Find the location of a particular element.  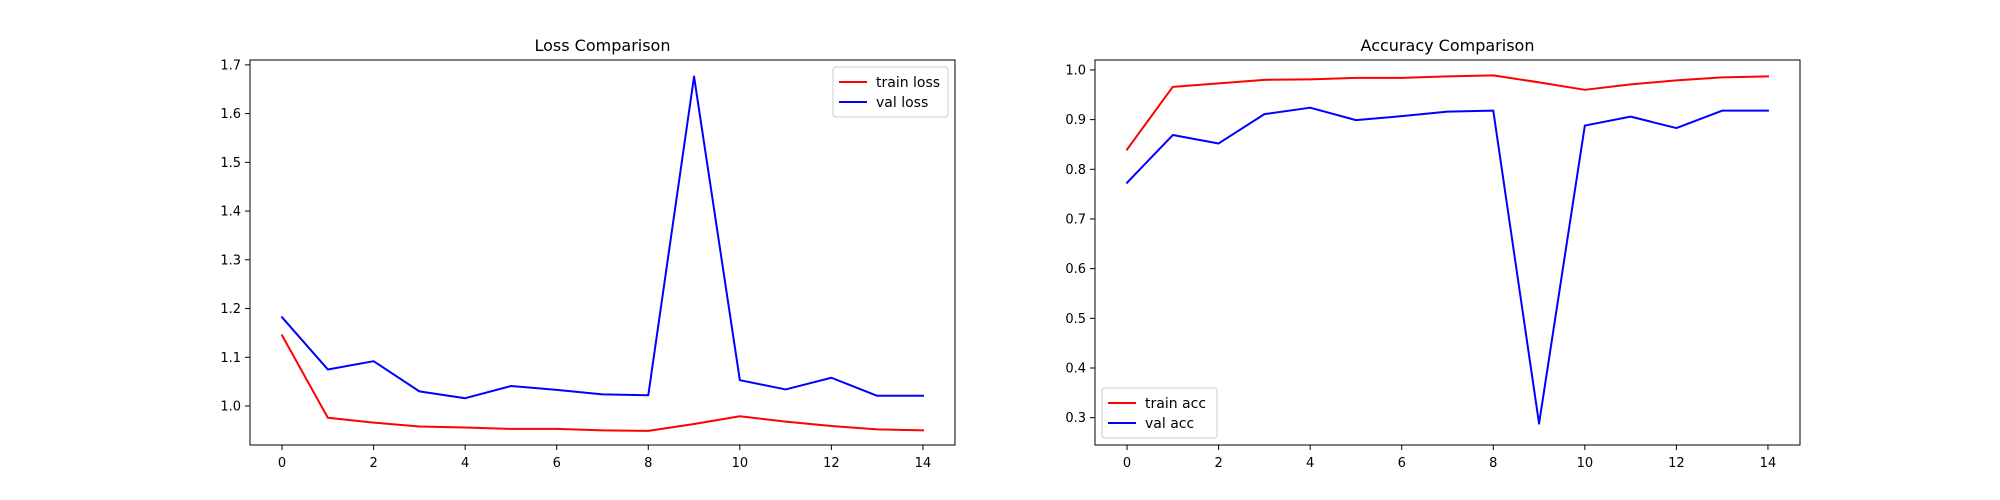

loss-legend-label-train-loss: train loss is located at coordinates (908, 83).